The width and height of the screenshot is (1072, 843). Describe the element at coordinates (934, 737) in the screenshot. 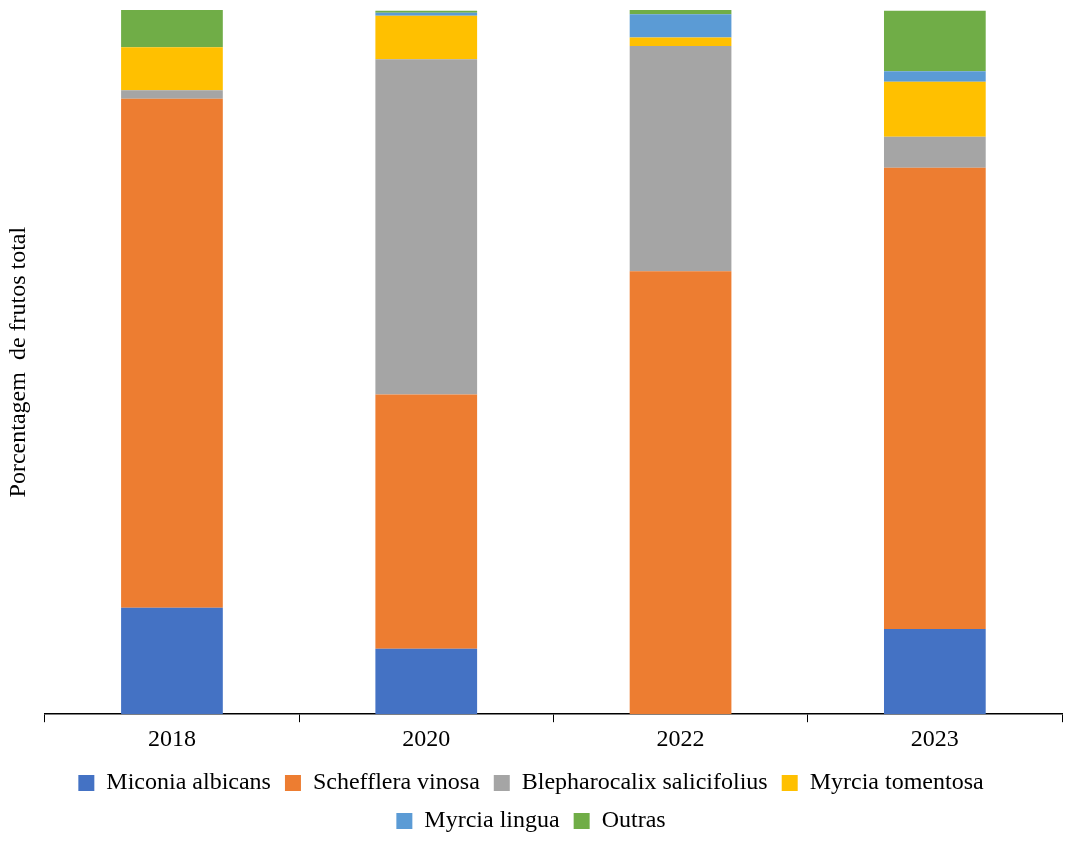

I see `x-tick-label: 2023` at that location.